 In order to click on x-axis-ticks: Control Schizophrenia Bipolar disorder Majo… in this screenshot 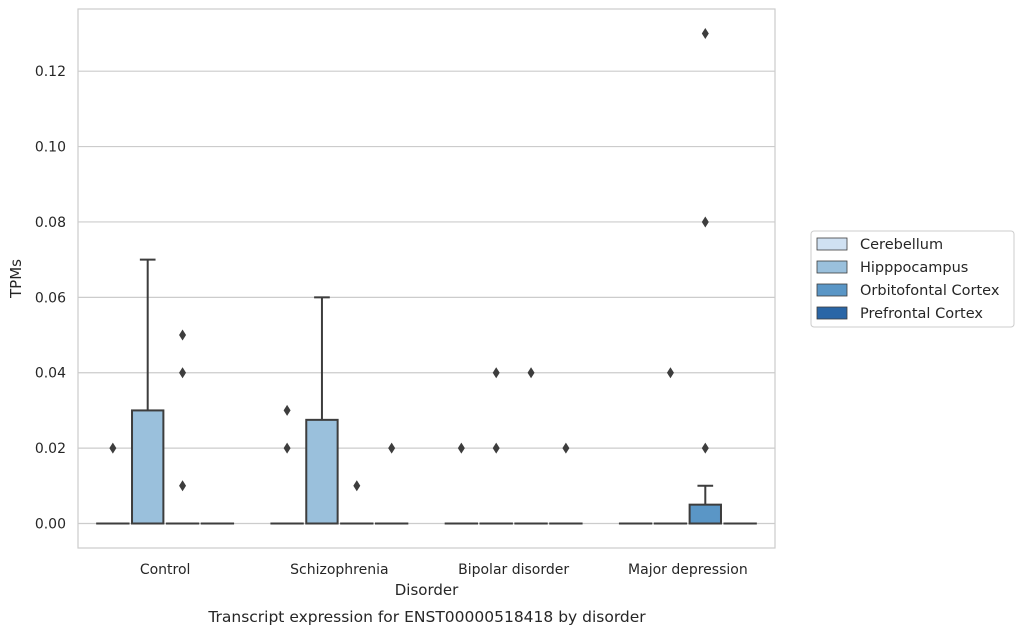, I will do `click(444, 570)`.